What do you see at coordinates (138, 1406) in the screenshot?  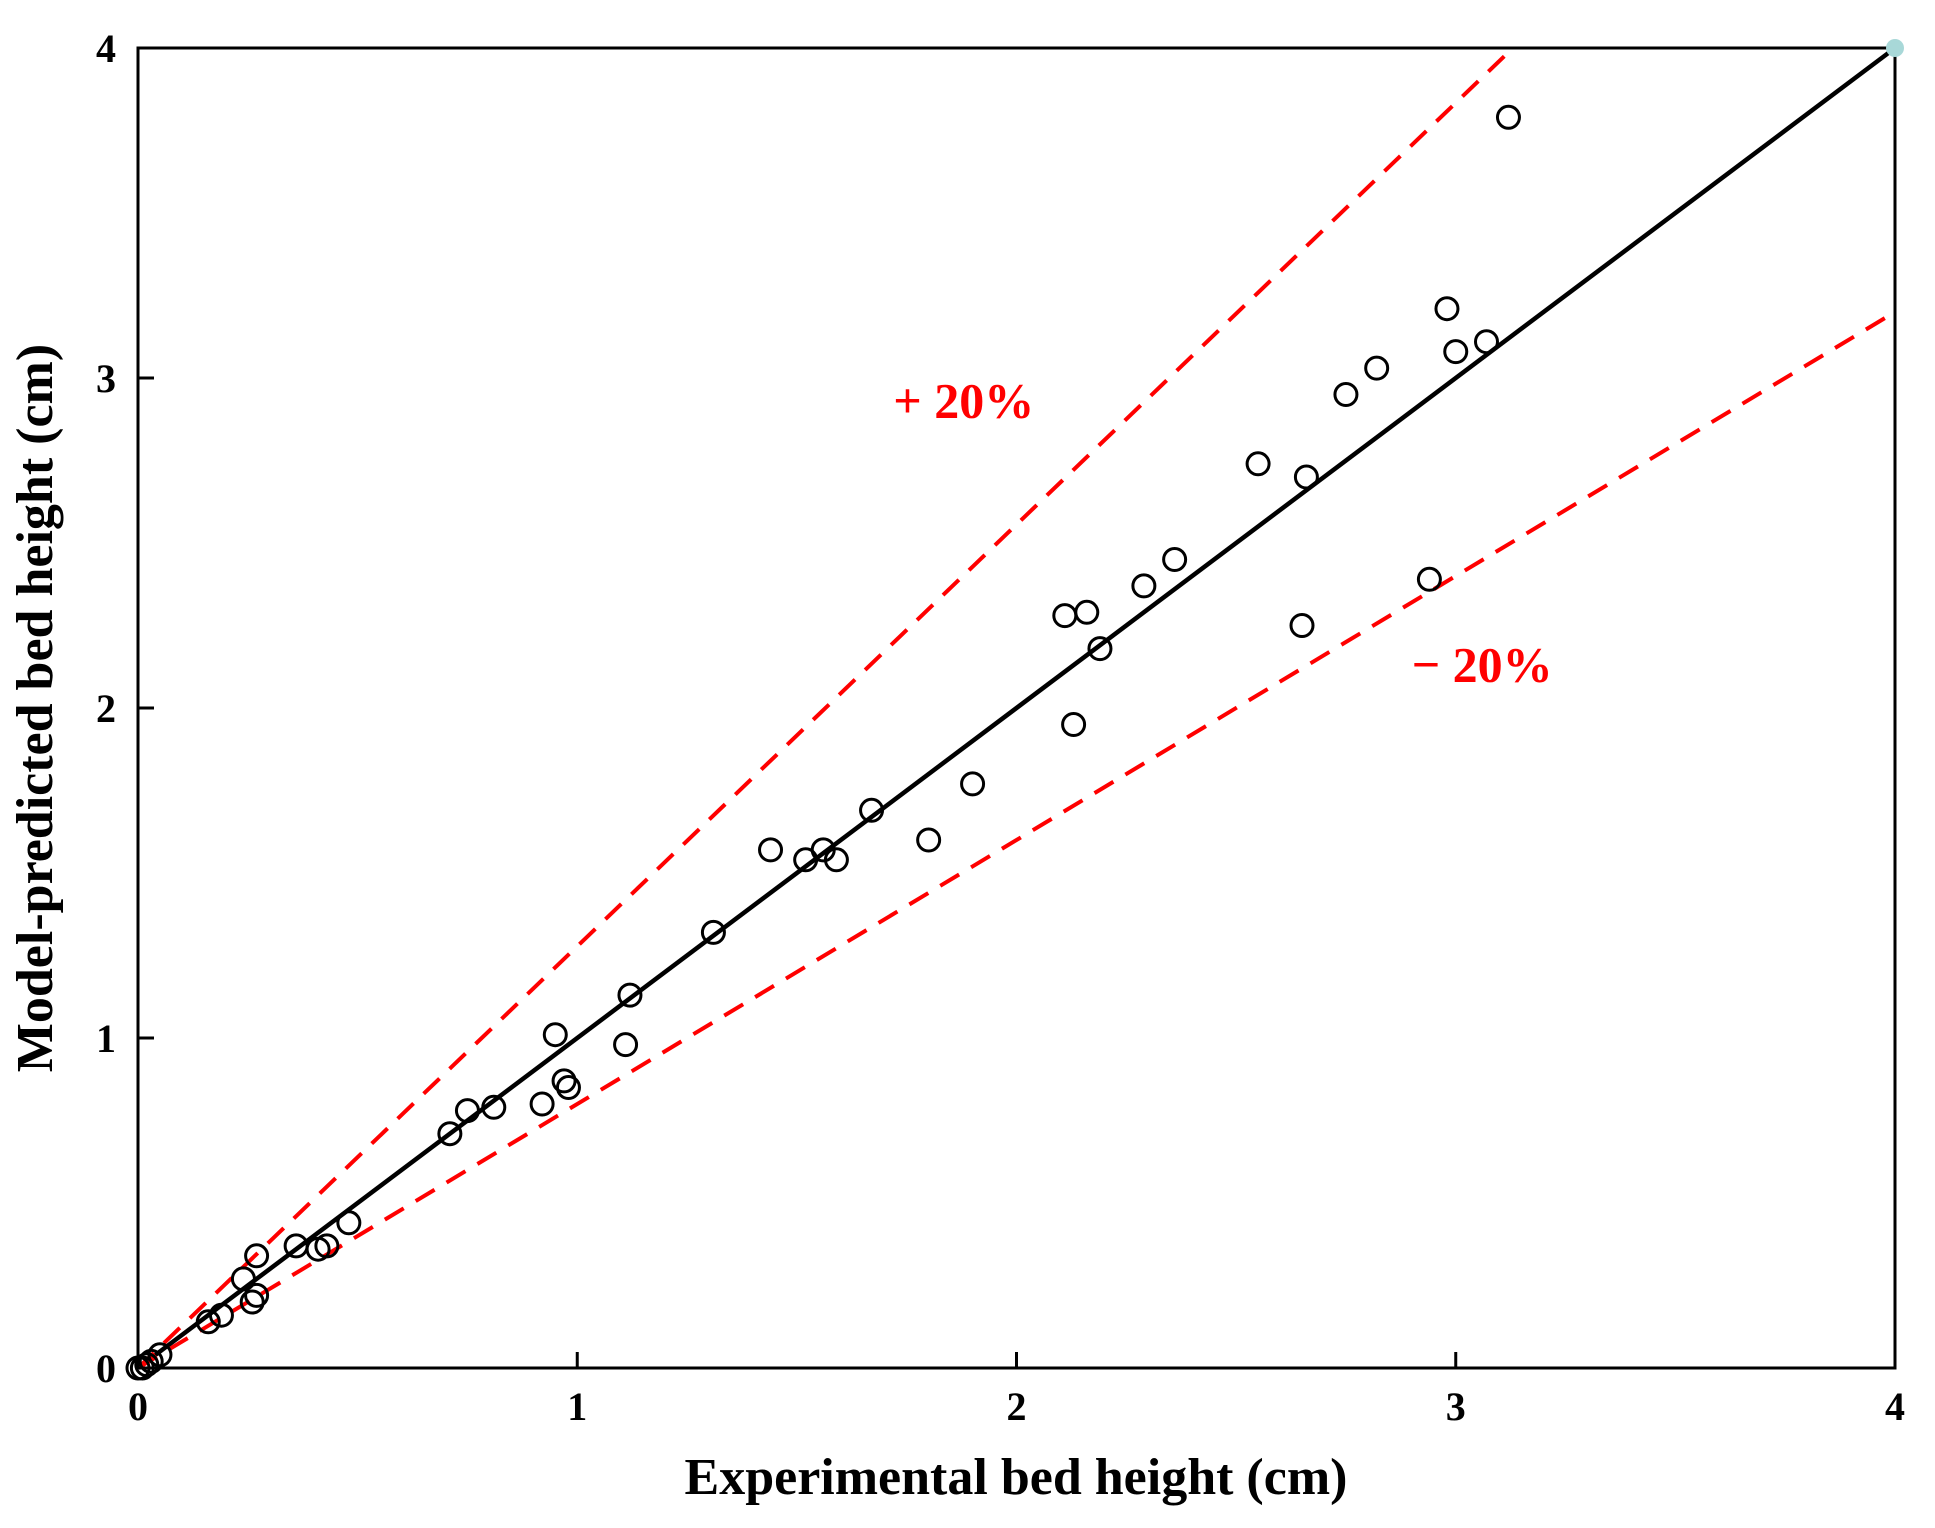 I see `x-tick-label: 0` at bounding box center [138, 1406].